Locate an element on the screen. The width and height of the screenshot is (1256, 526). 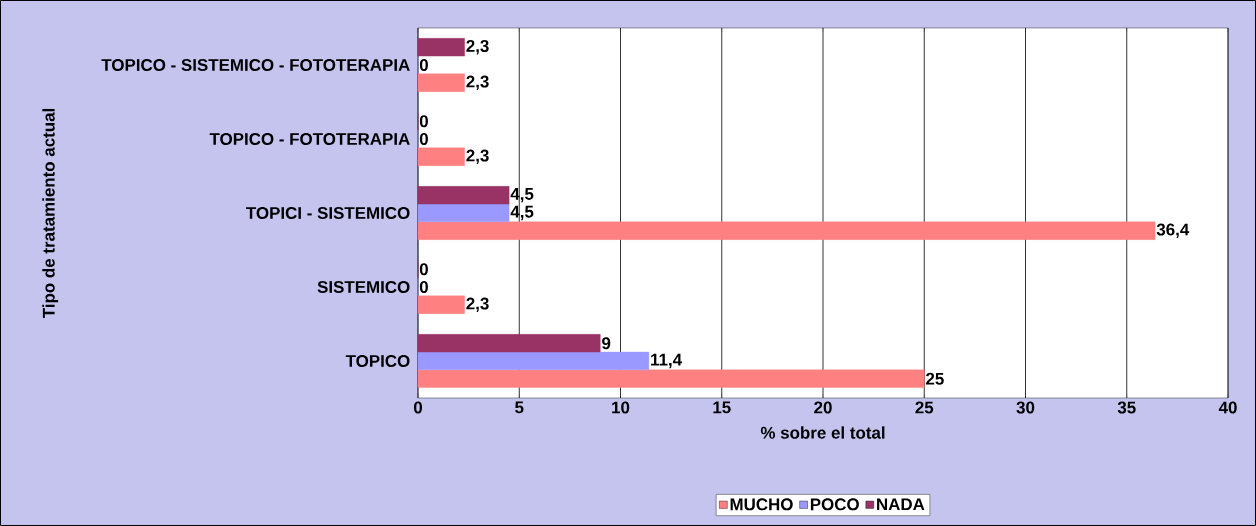
y-tick-label: TOPICO - SISTEMICO - FOTOTERAPIA is located at coordinates (255, 64).